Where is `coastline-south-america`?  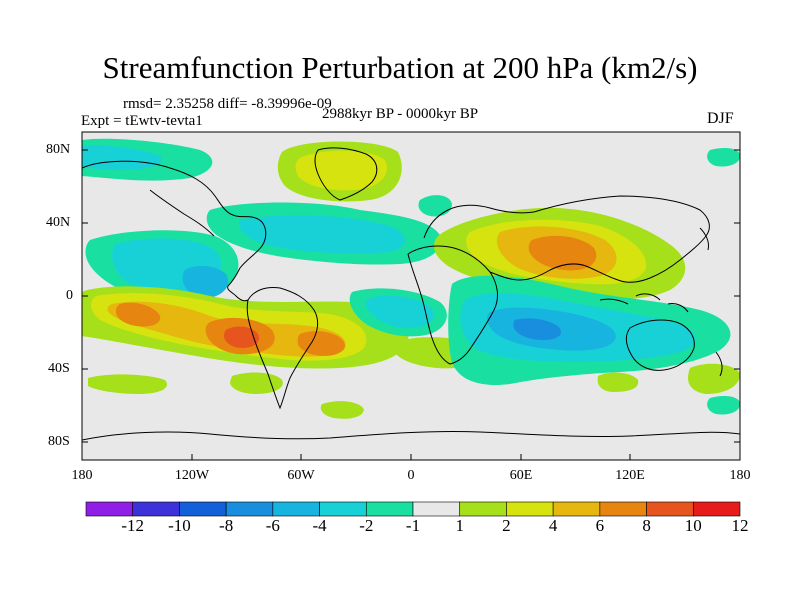
coastline-south-america is located at coordinates (282, 348).